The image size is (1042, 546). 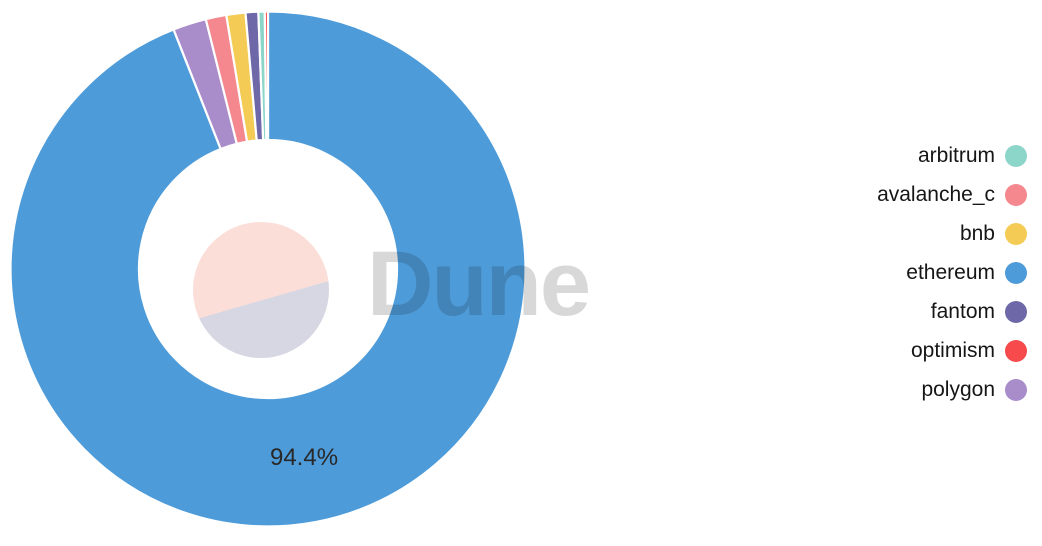 What do you see at coordinates (266, 76) in the screenshot?
I see `slice-optimism` at bounding box center [266, 76].